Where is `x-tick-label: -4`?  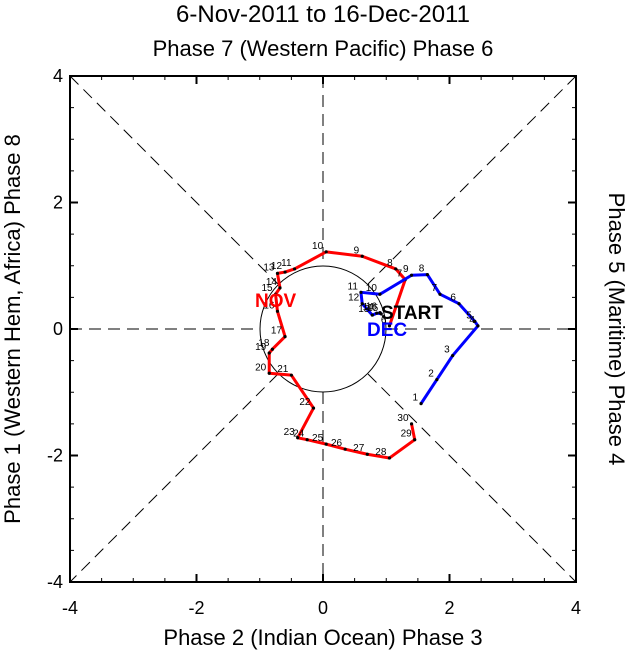 x-tick-label: -4 is located at coordinates (70, 608).